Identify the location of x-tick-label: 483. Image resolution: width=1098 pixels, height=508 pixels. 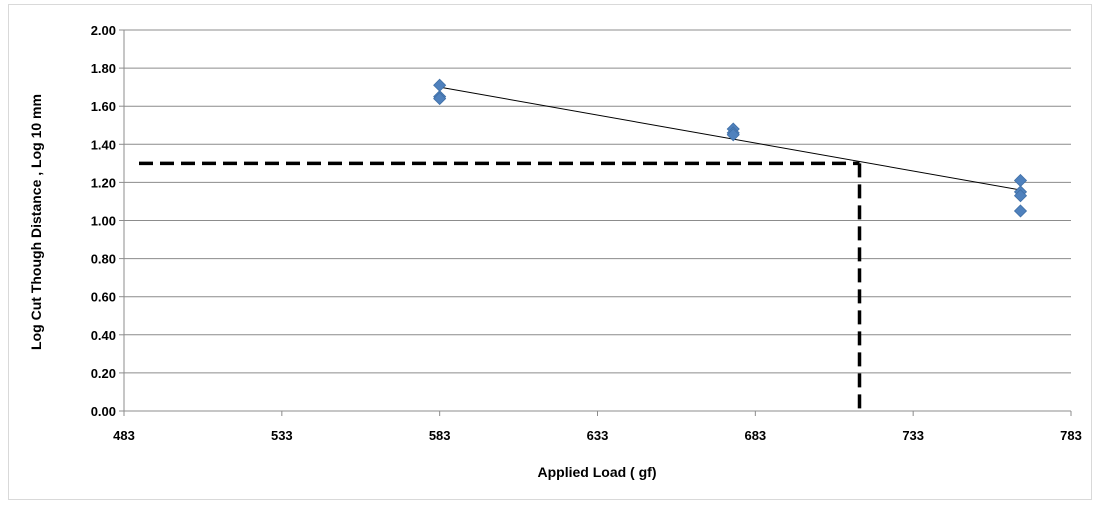
(124, 435).